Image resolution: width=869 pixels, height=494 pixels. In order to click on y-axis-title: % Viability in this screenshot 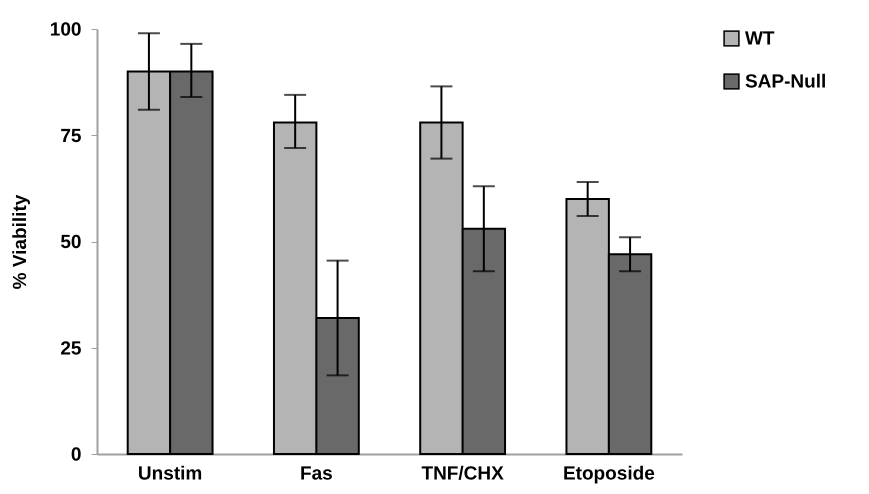, I will do `click(20, 242)`.